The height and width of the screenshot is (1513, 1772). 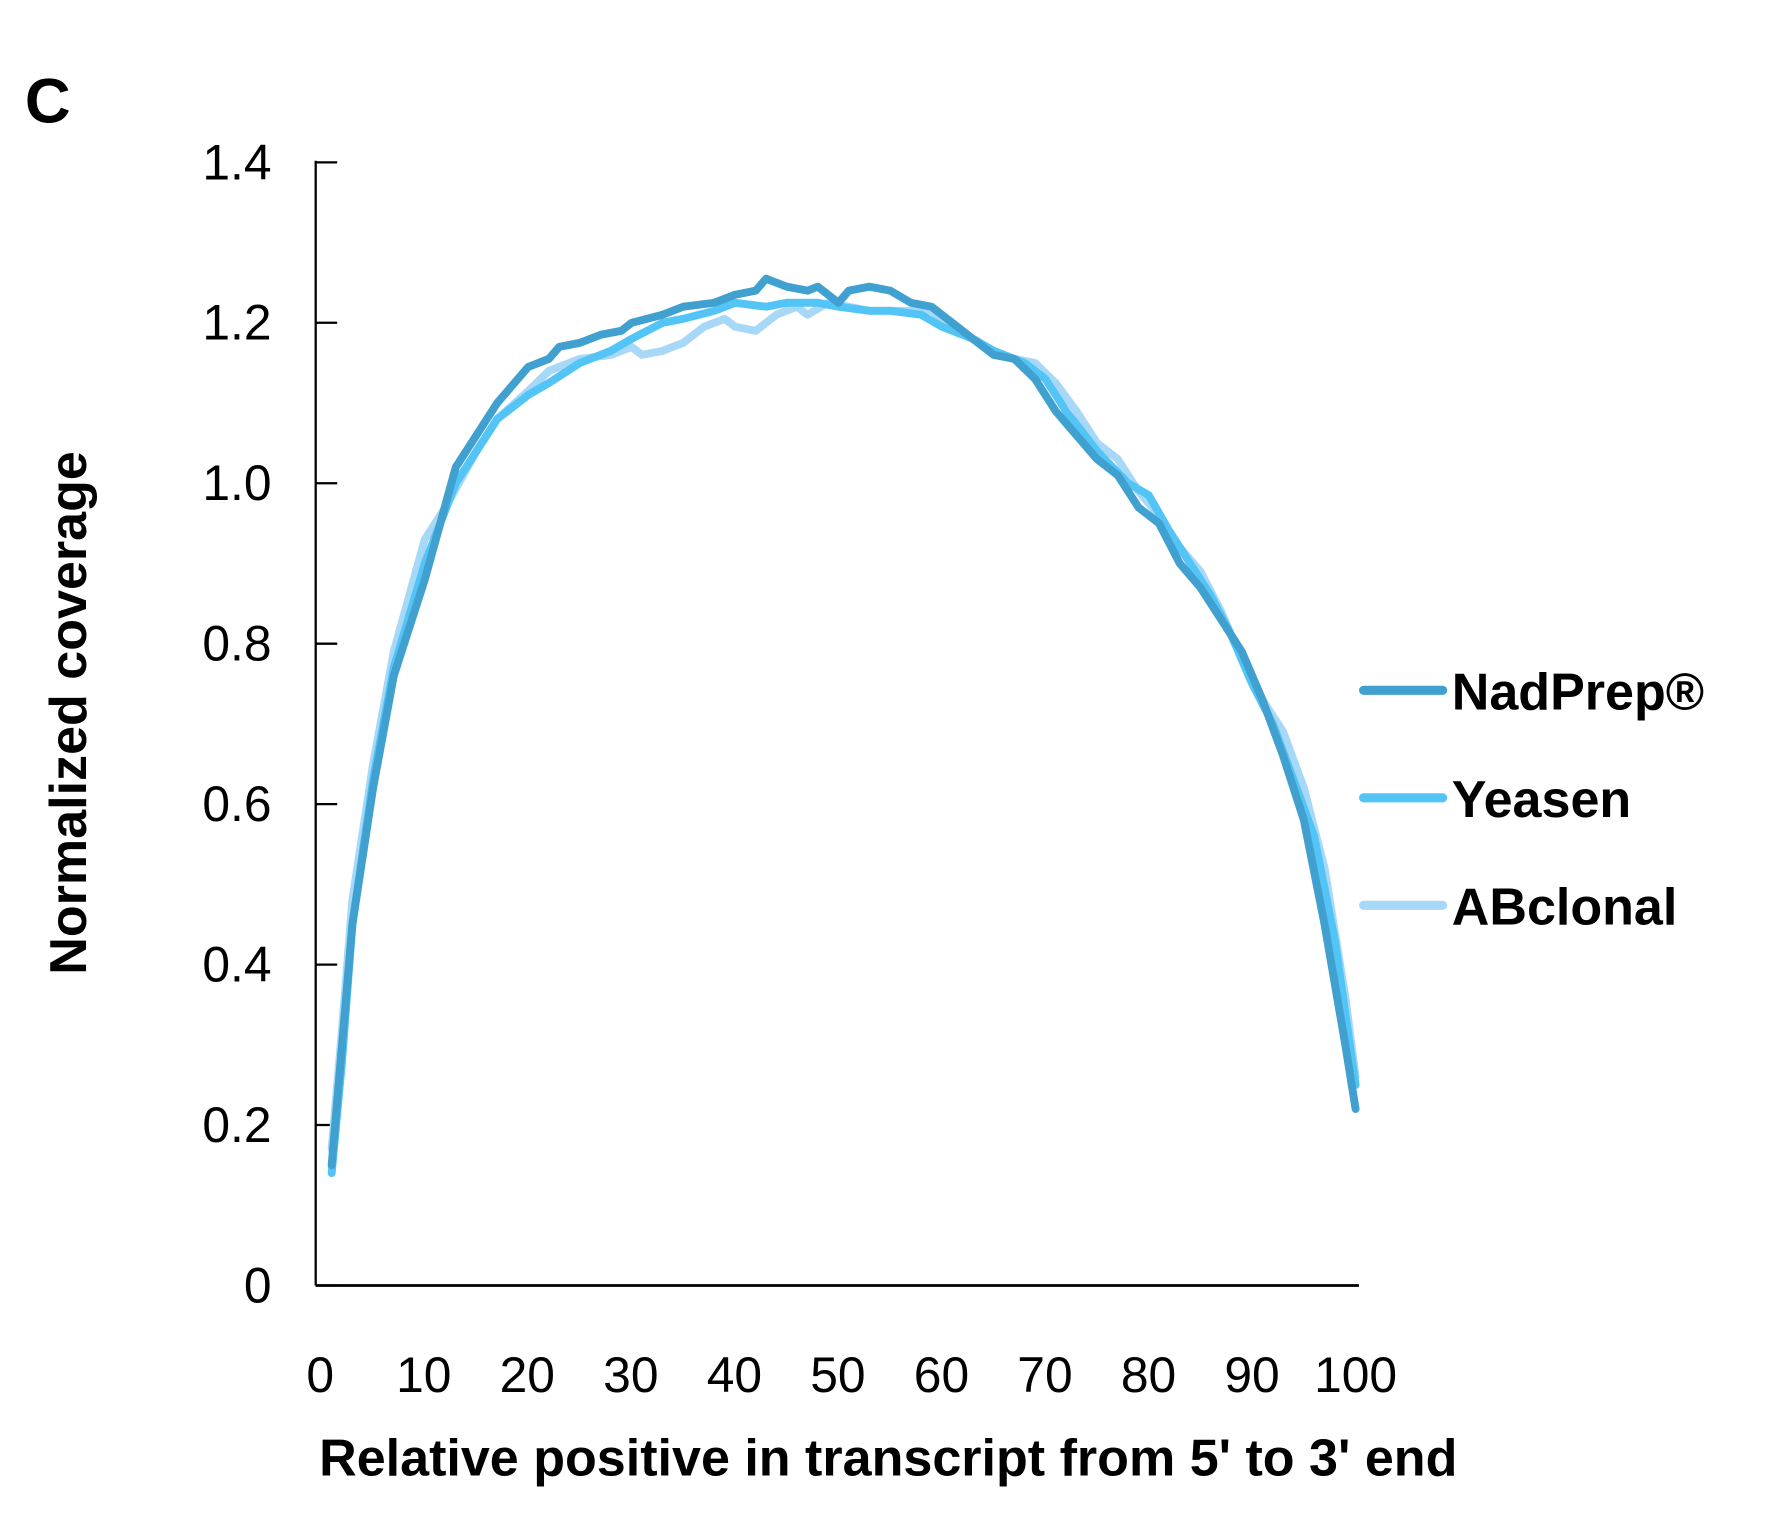 I want to click on x-tick-label: 100, so click(x=1355, y=1375).